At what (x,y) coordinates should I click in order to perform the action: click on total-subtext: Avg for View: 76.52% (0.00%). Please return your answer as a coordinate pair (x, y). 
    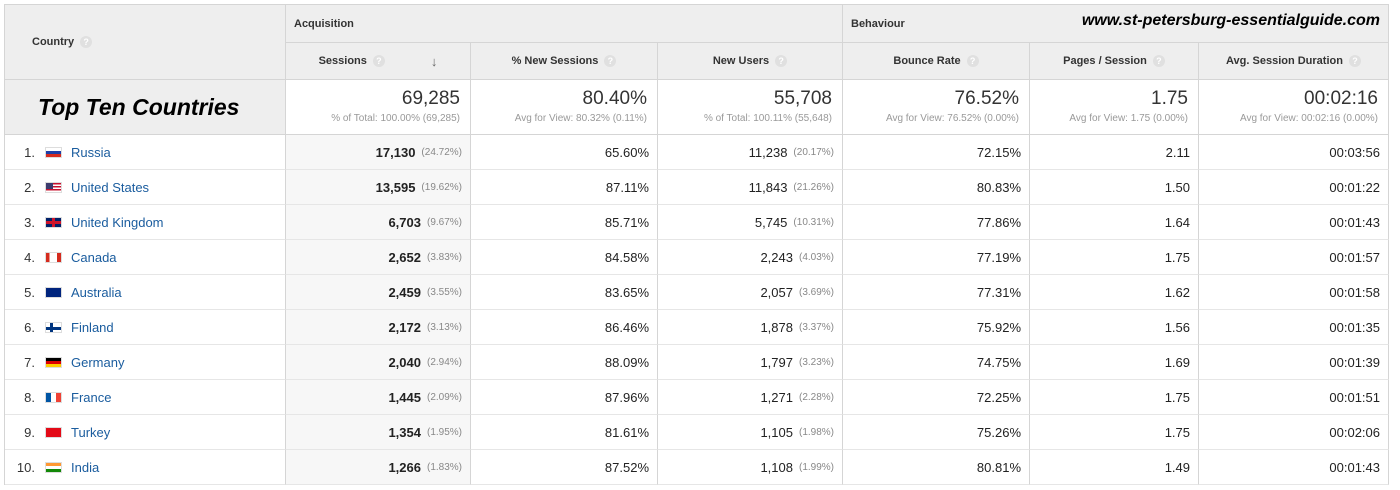
    Looking at the image, I should click on (952, 118).